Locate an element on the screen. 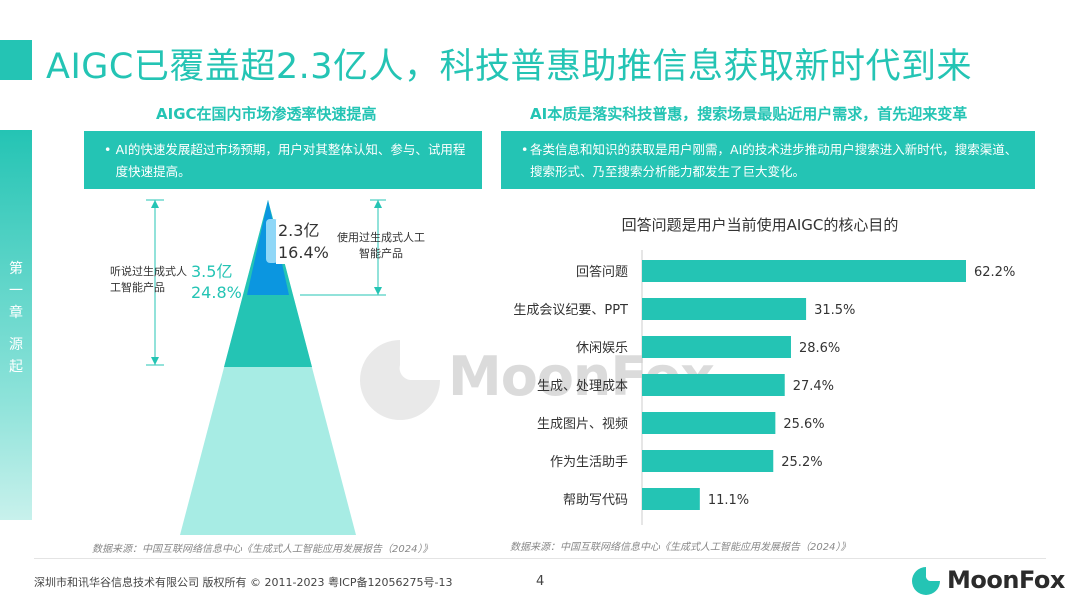 The width and height of the screenshot is (1080, 608). bar-value-label: 28.6% is located at coordinates (819, 348).